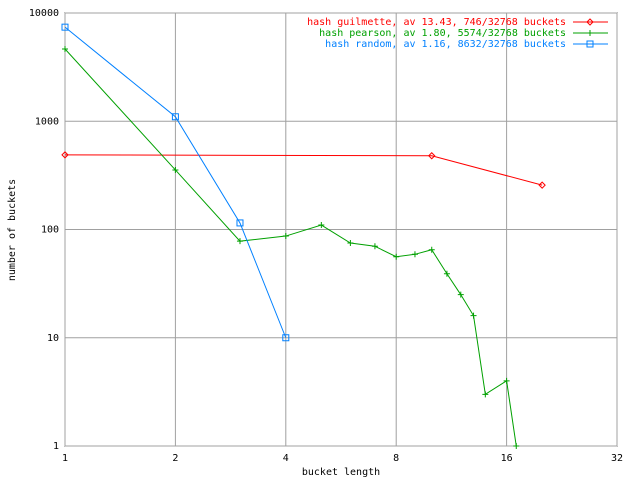 The height and width of the screenshot is (480, 640). Describe the element at coordinates (396, 458) in the screenshot. I see `x-tick-label: 8` at that location.